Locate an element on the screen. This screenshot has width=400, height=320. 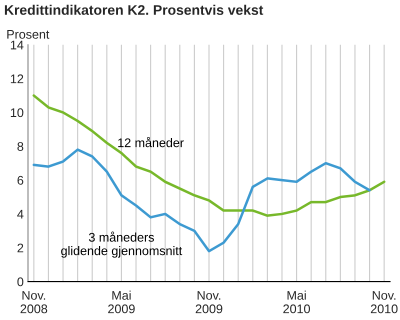
y-tick-label: 2 is located at coordinates (21, 248).